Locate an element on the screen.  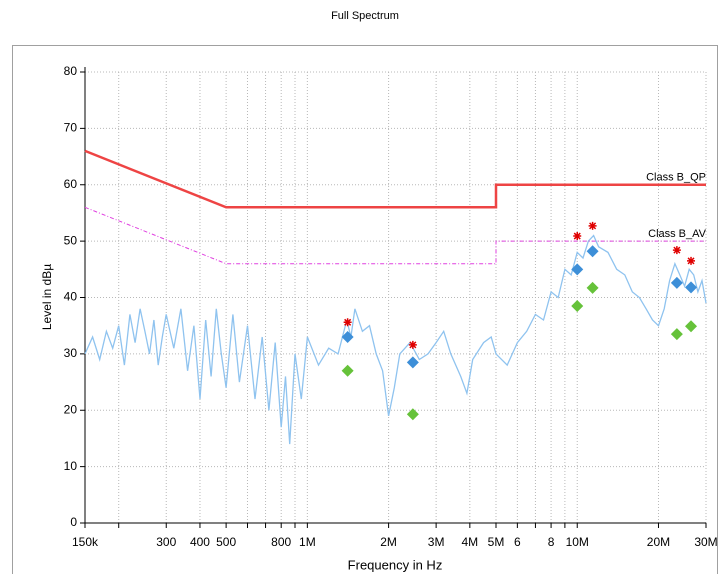
x-tick-label: 800 is located at coordinates (281, 542).